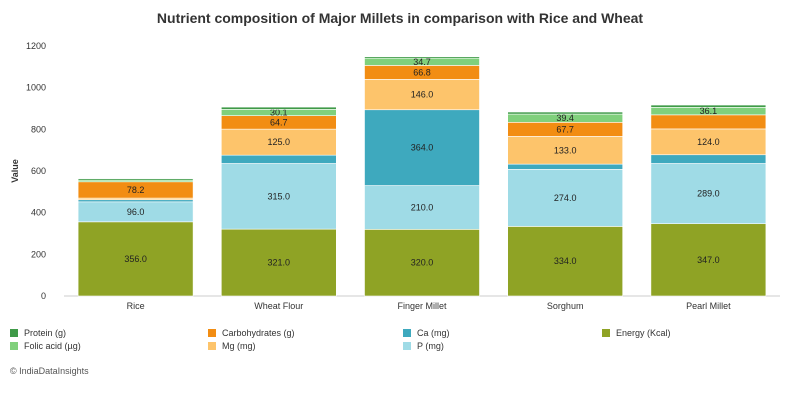 Image resolution: width=800 pixels, height=400 pixels. I want to click on legend-item: Energy (Kcal), so click(636, 333).